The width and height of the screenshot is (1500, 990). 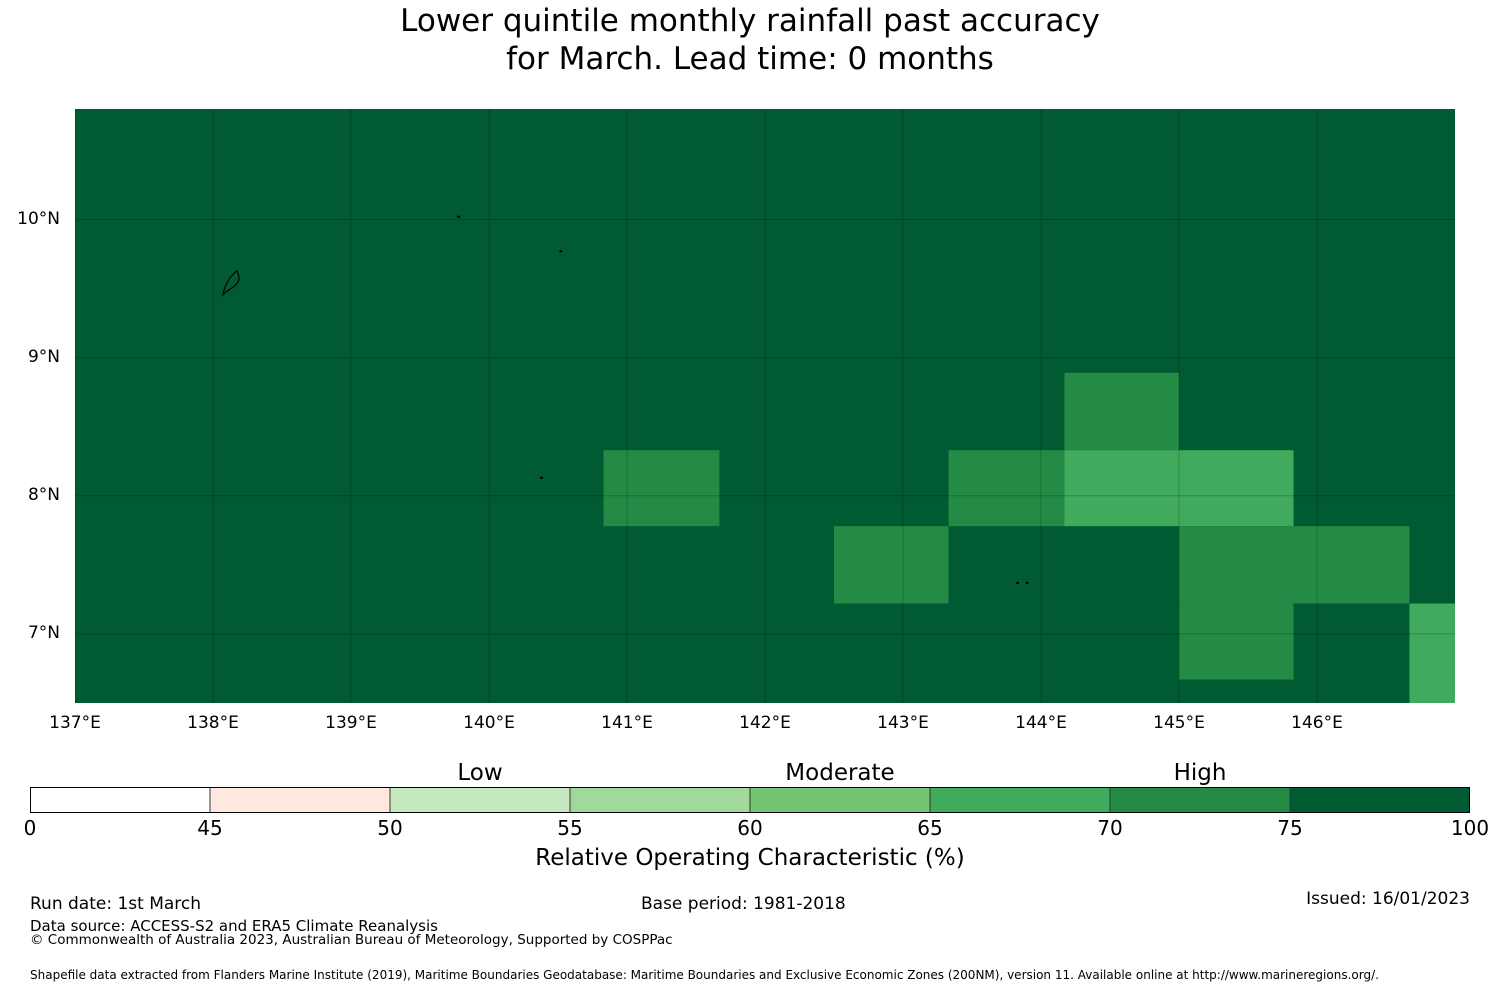 What do you see at coordinates (743, 904) in the screenshot?
I see `base-period: Base period: 1981-2018` at bounding box center [743, 904].